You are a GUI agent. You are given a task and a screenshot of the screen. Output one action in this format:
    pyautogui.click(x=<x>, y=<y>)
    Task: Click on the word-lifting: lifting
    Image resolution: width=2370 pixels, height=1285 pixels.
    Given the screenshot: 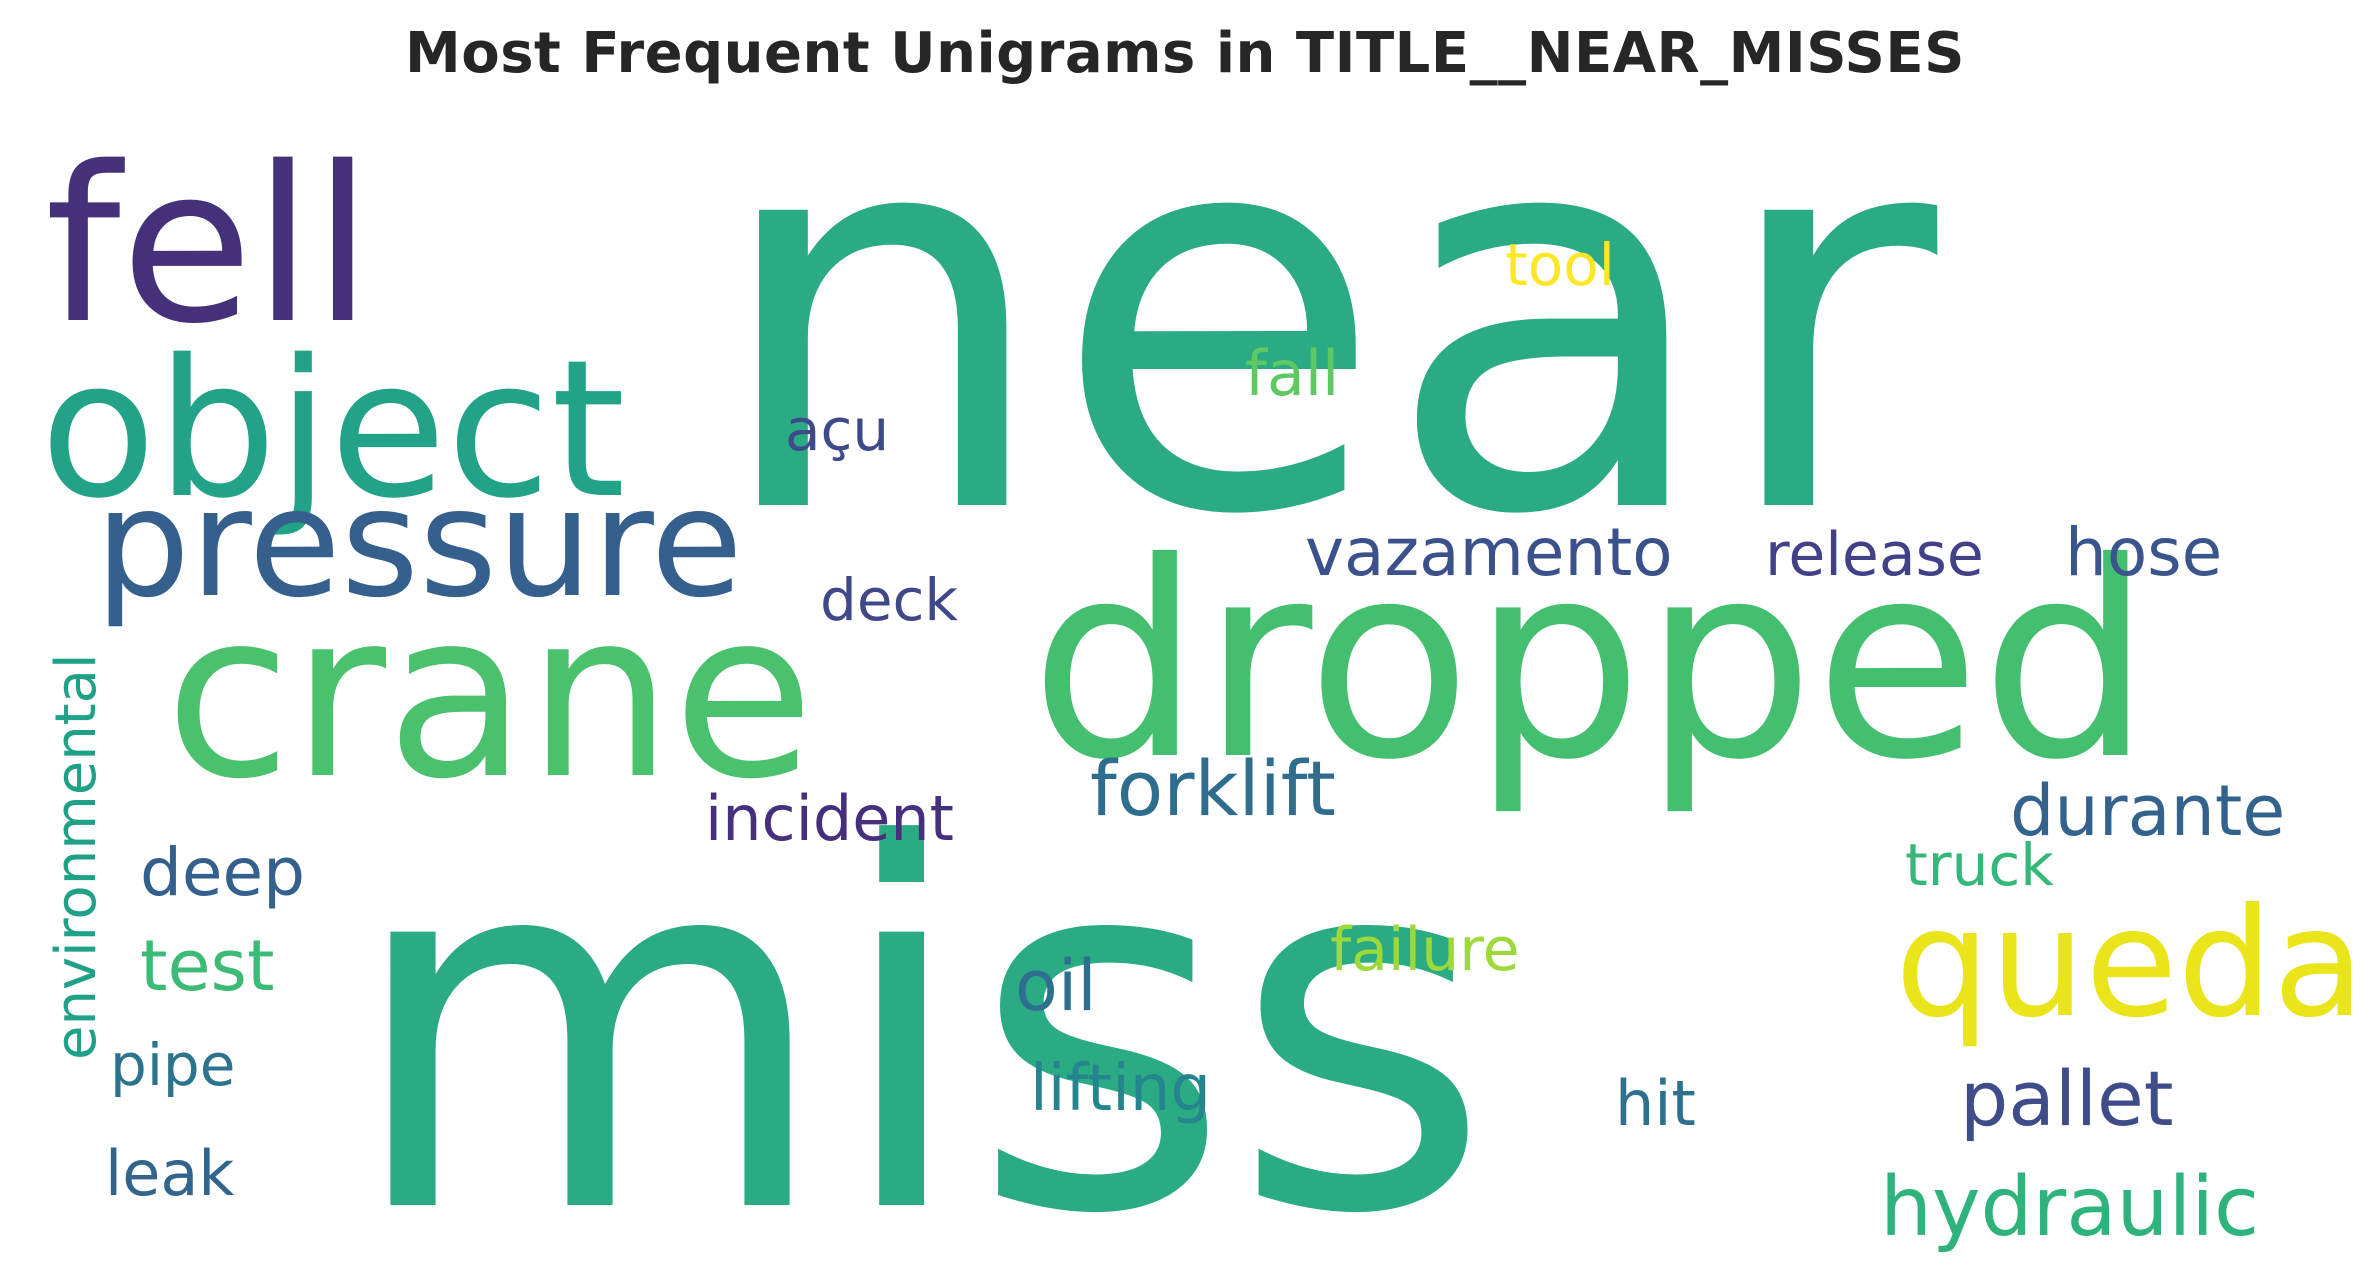 What is the action you would take?
    pyautogui.click(x=1120, y=1089)
    